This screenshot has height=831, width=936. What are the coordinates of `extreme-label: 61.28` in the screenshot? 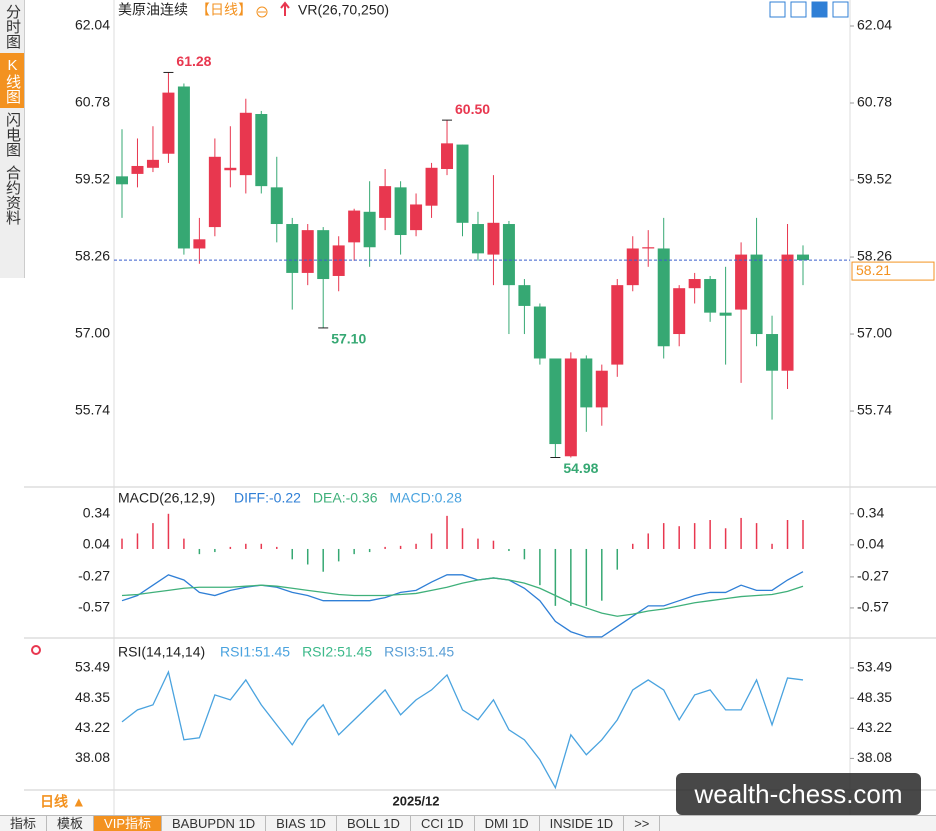 It's located at (193, 61).